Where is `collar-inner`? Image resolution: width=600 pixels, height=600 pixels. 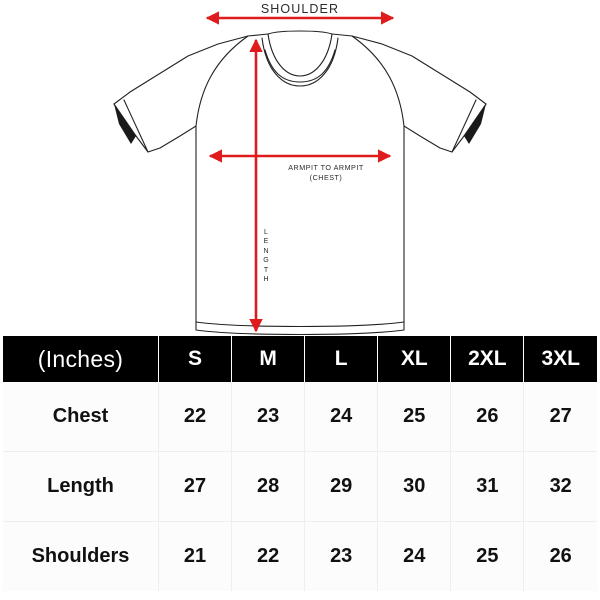
collar-inner is located at coordinates (300, 62).